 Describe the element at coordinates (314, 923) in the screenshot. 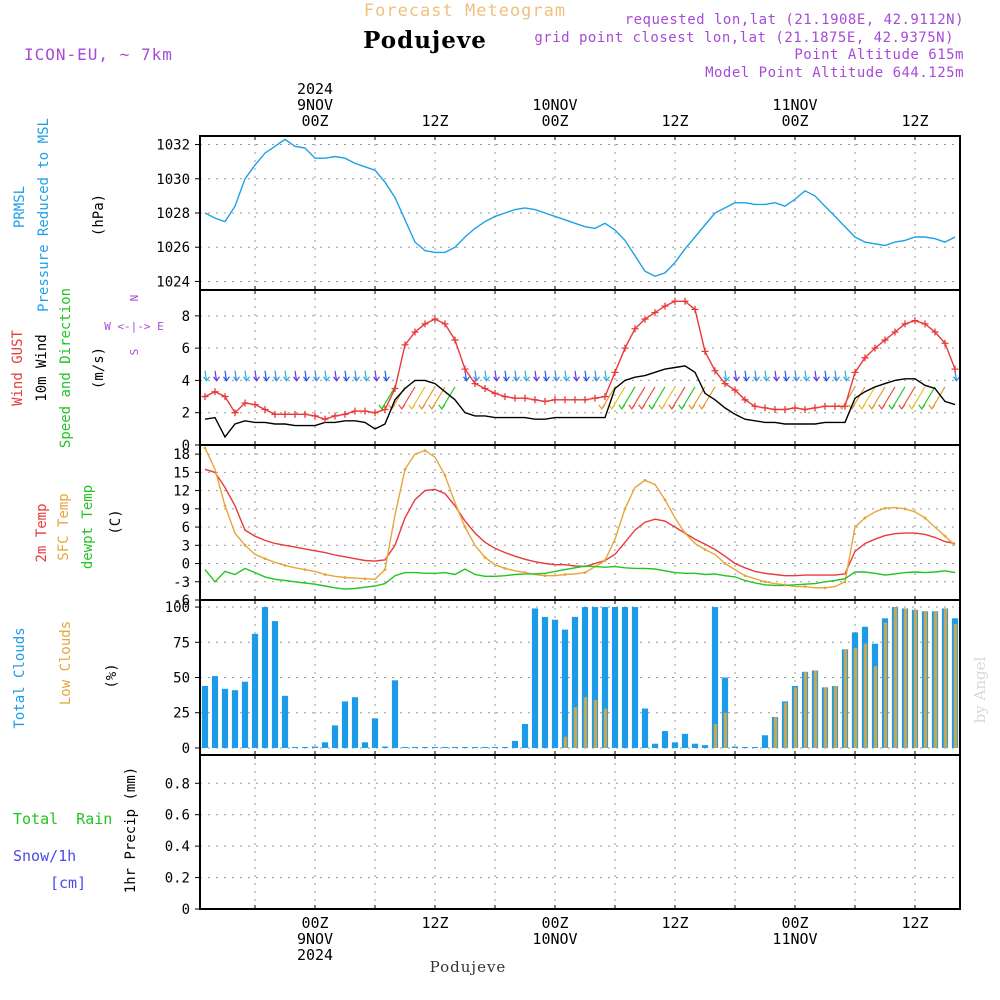

I see `bottom-time-label: 00Z` at that location.